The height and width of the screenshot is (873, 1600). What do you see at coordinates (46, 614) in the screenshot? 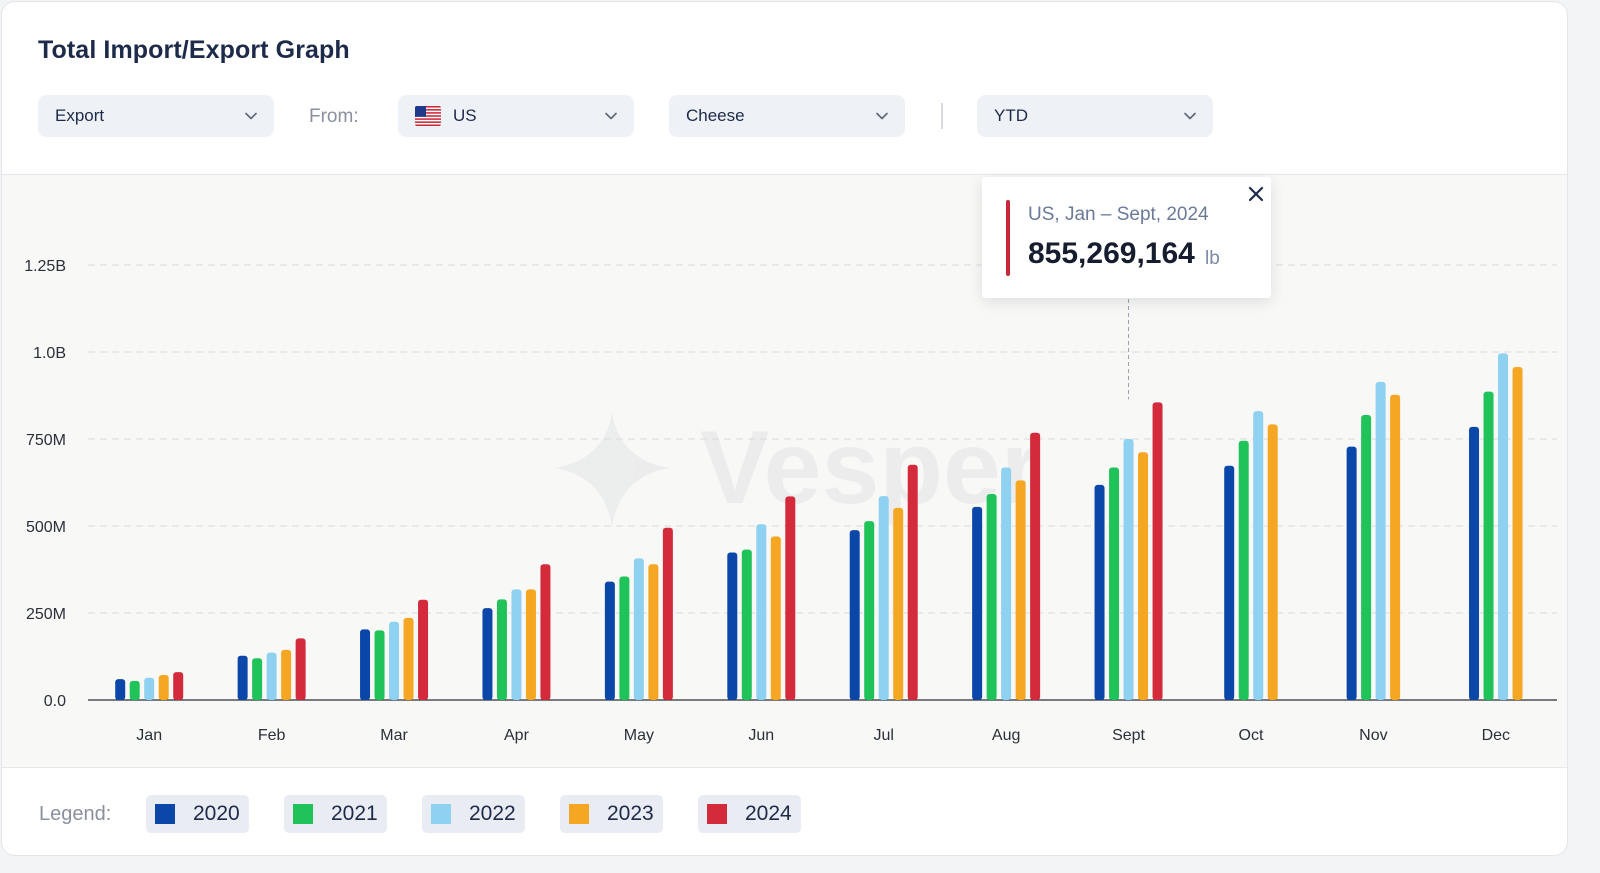
I see `y-tick-label: 250M` at bounding box center [46, 614].